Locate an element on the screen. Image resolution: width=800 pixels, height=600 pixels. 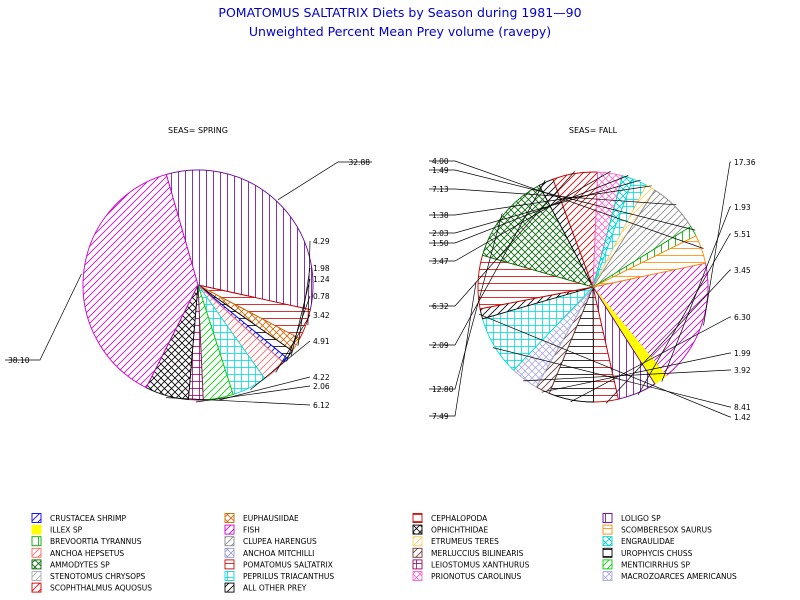
slice-value-label: 4.29 is located at coordinates (321, 241).